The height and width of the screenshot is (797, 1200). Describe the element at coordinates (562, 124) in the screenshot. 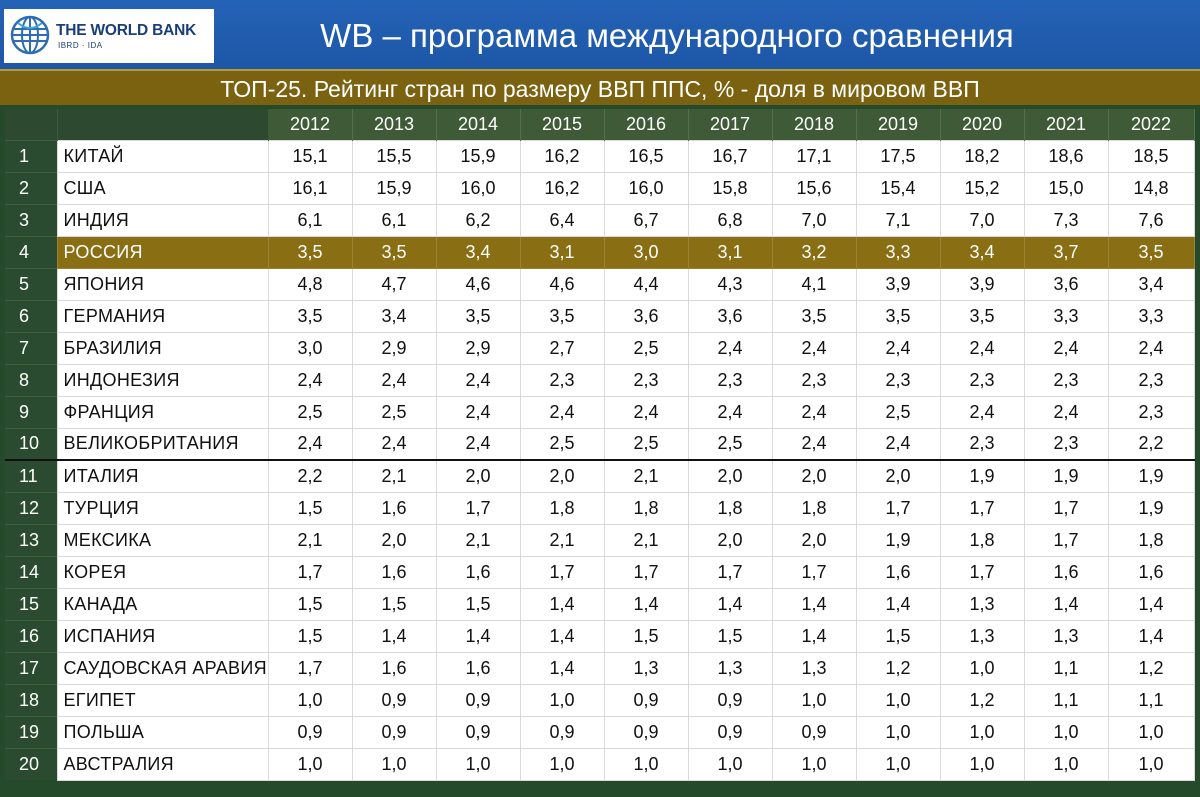

I see `year-header: 2015` at that location.